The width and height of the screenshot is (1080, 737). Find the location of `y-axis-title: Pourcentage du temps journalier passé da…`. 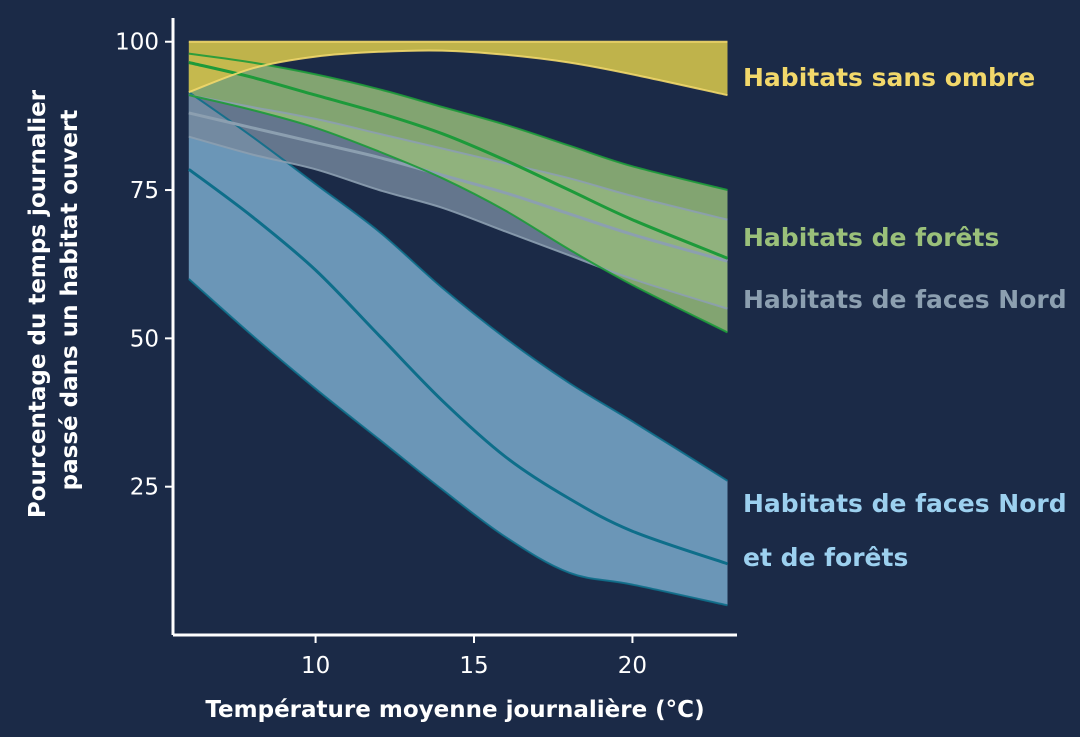

y-axis-title: Pourcentage du temps journalier passé da… is located at coordinates (54, 300).